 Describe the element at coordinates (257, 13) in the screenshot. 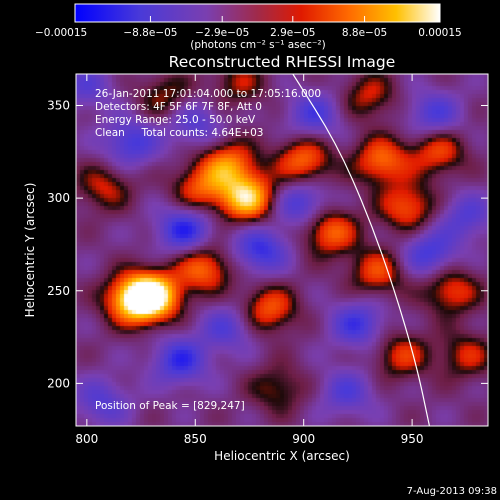

I see `colorbar` at that location.